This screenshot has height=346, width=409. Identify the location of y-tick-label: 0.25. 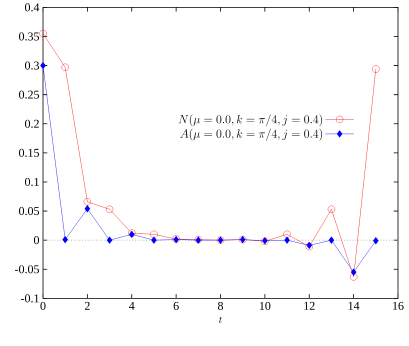
(29, 94).